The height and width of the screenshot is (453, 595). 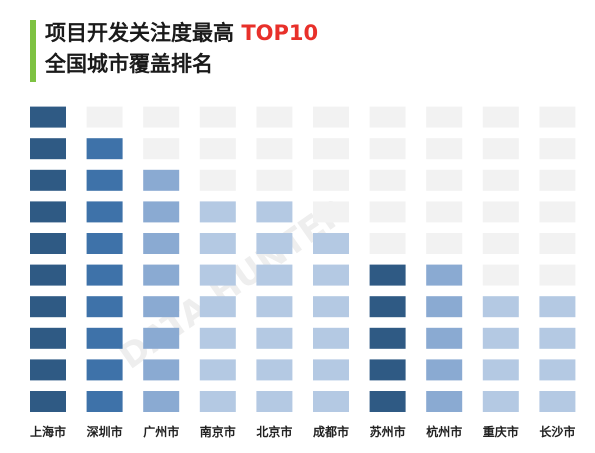 I want to click on title-highlight: TOP10, so click(x=280, y=33).